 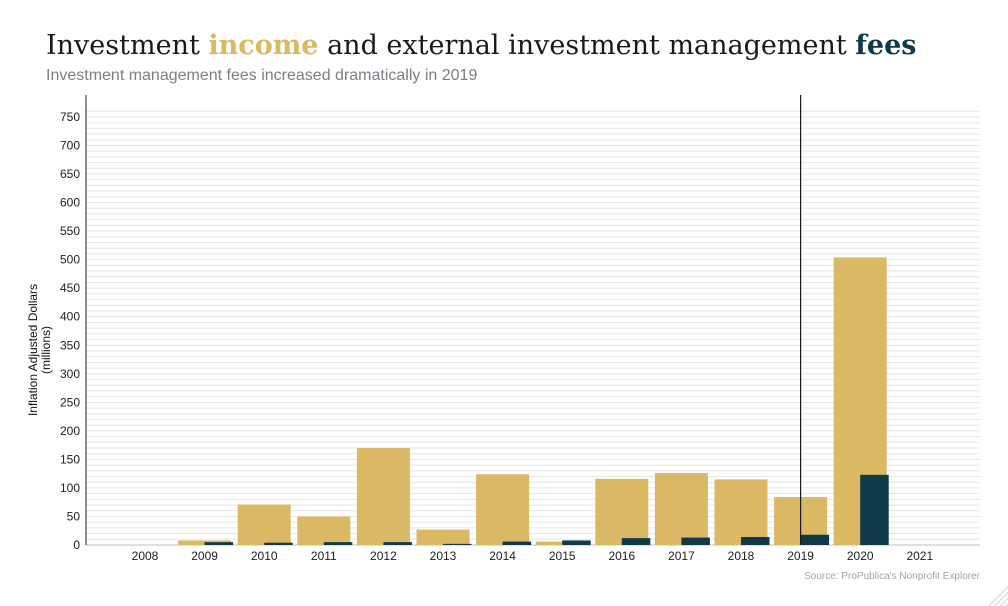 I want to click on x-tick-label: 2020, so click(x=860, y=556).